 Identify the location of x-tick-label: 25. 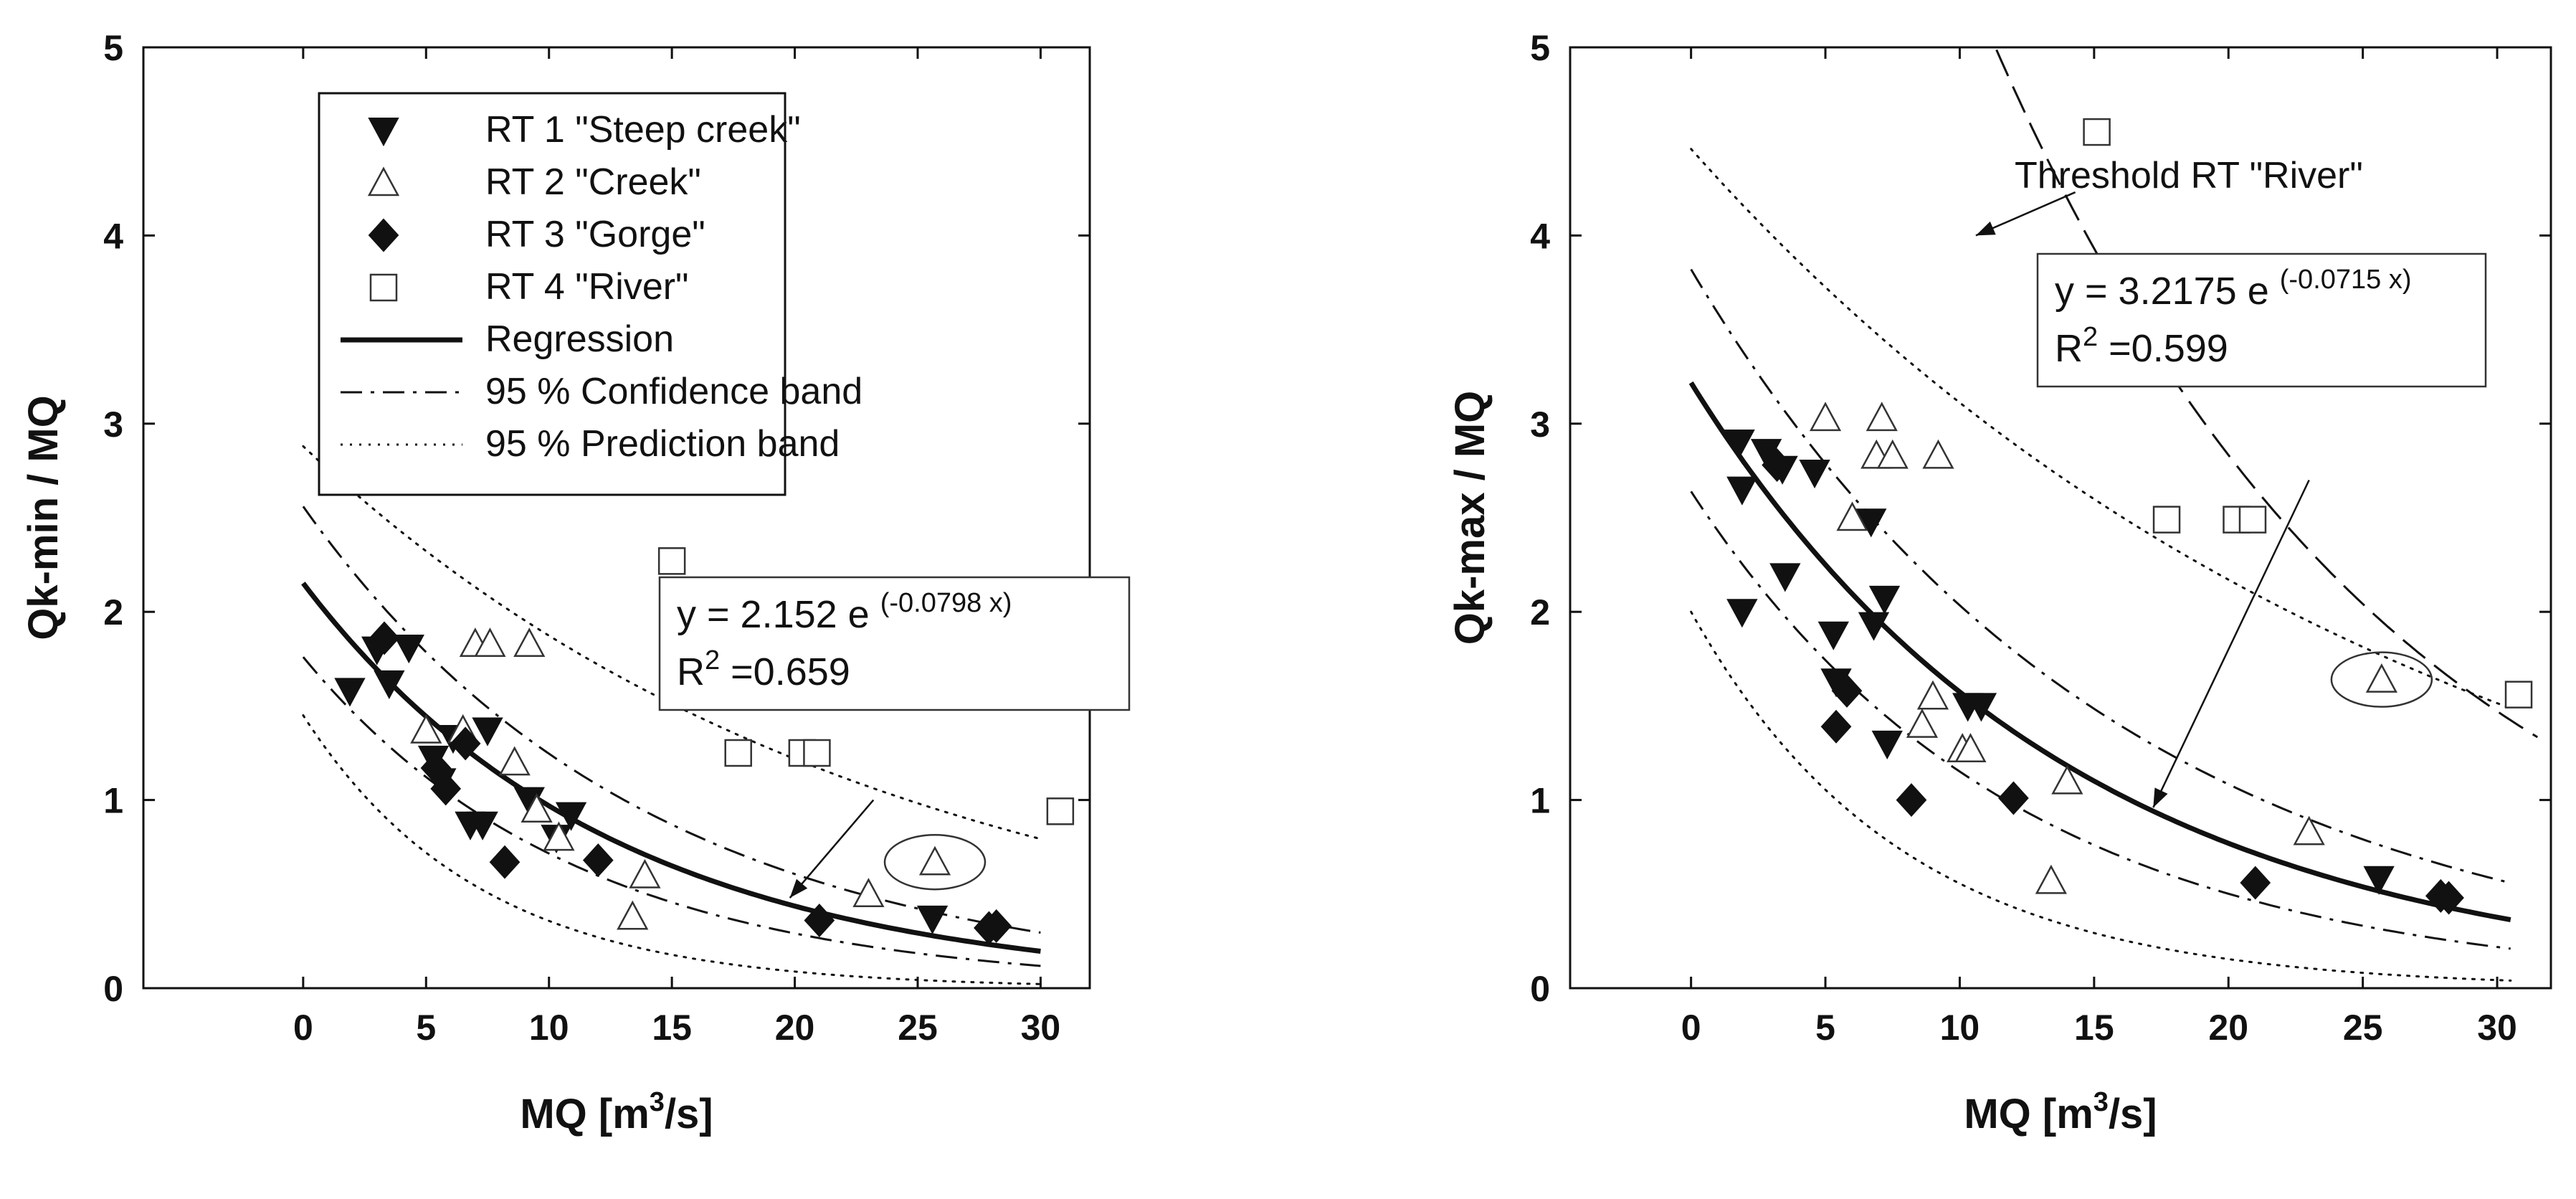
(2363, 1028).